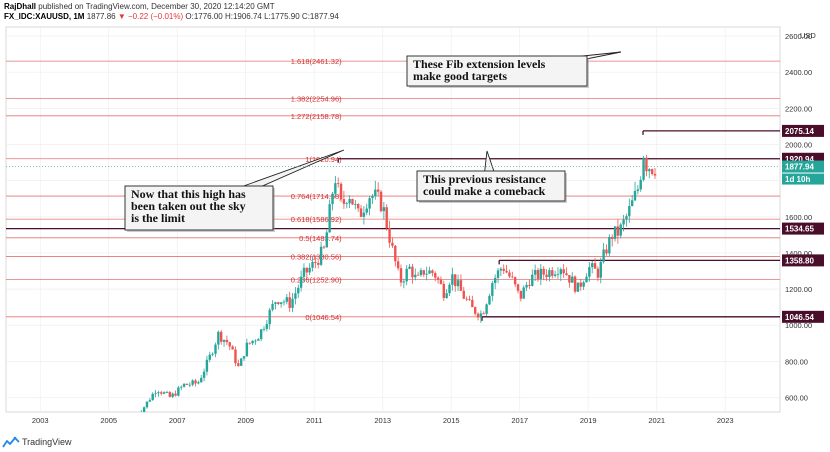  Describe the element at coordinates (803, 179) in the screenshot. I see `countdown-box` at that location.